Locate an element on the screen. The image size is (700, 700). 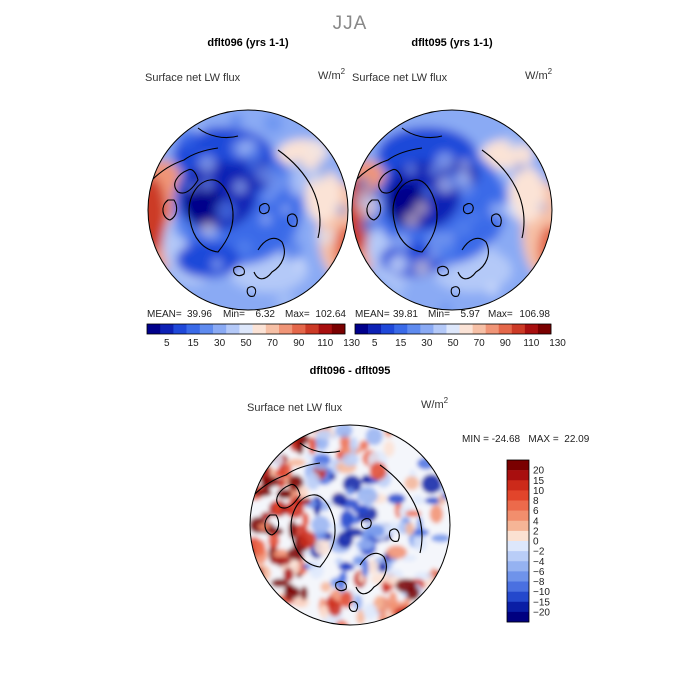
field-layer is located at coordinates (248, 210).